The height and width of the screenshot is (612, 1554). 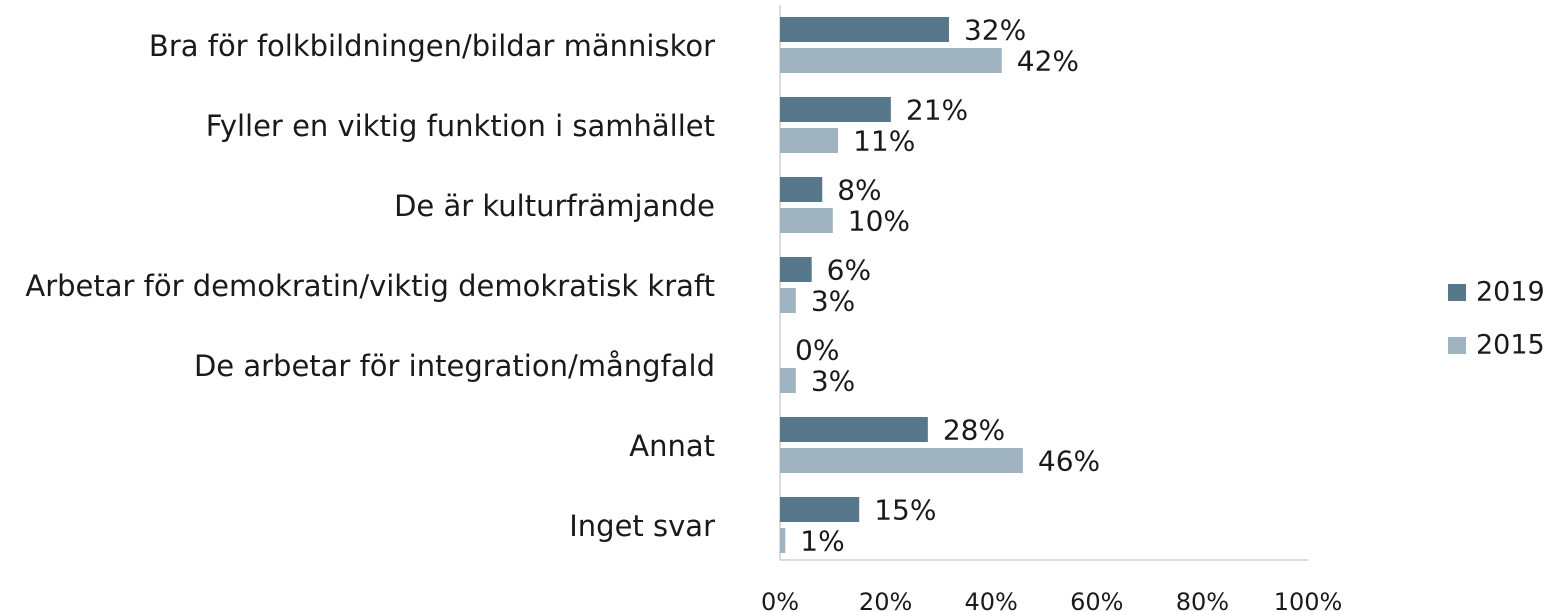 What do you see at coordinates (879, 221) in the screenshot?
I see `data-label: 10%` at bounding box center [879, 221].